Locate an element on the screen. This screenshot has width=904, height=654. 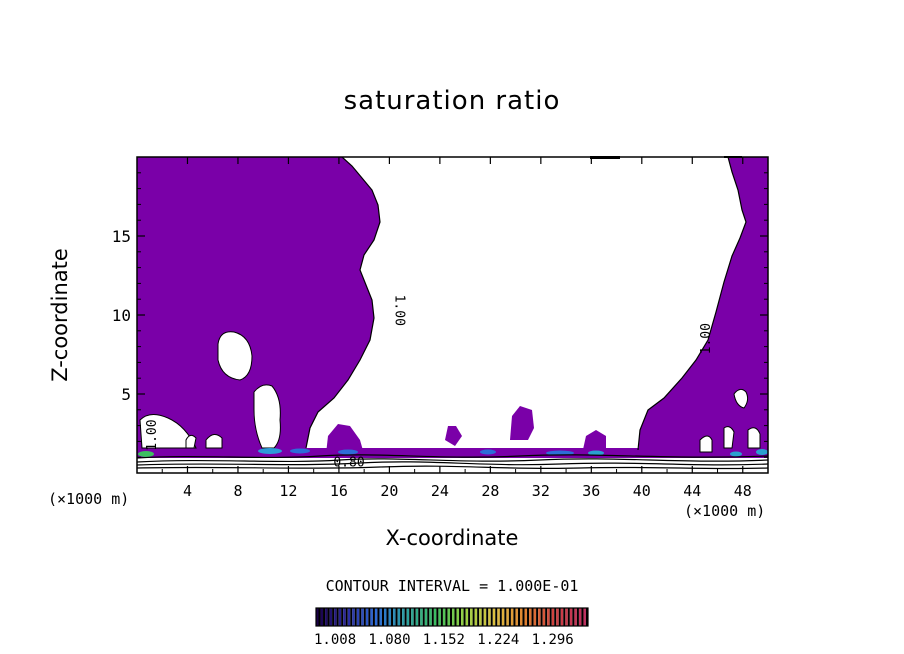
x-tick-label-12: 12 is located at coordinates (288, 491).